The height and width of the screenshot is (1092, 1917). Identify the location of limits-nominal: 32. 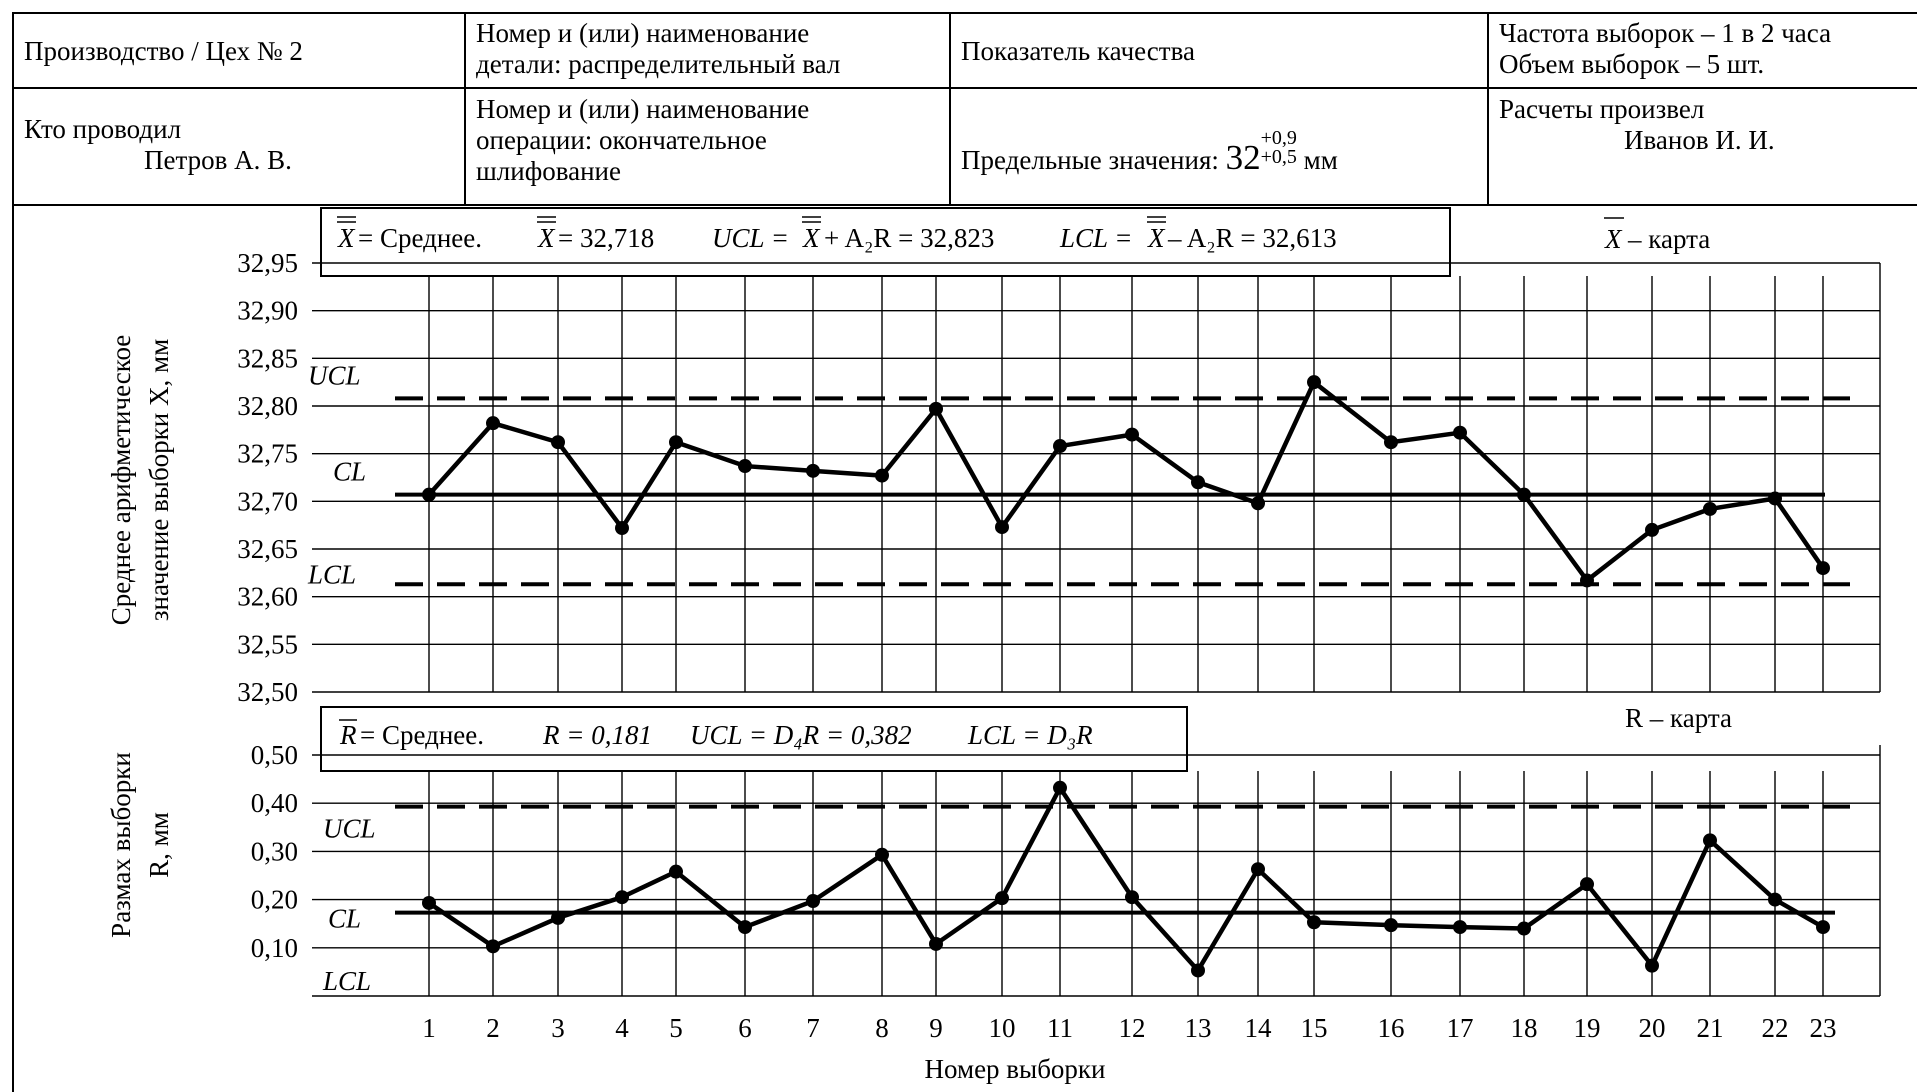
(1243, 157).